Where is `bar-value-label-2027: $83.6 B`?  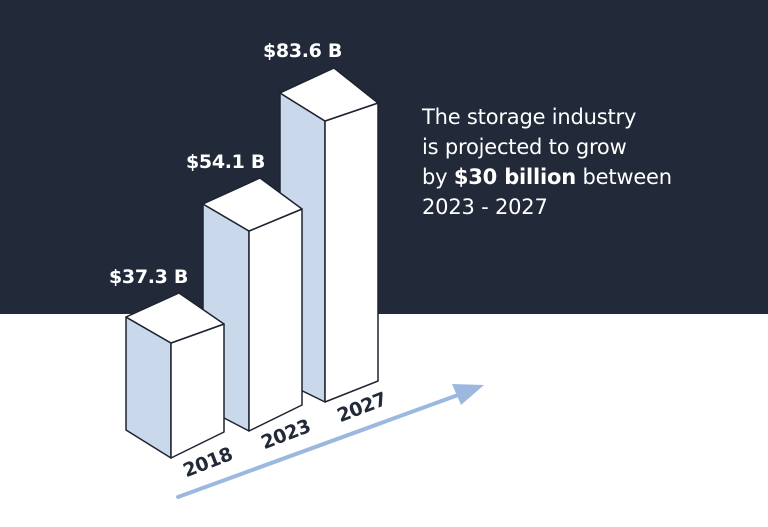 bar-value-label-2027: $83.6 B is located at coordinates (303, 51).